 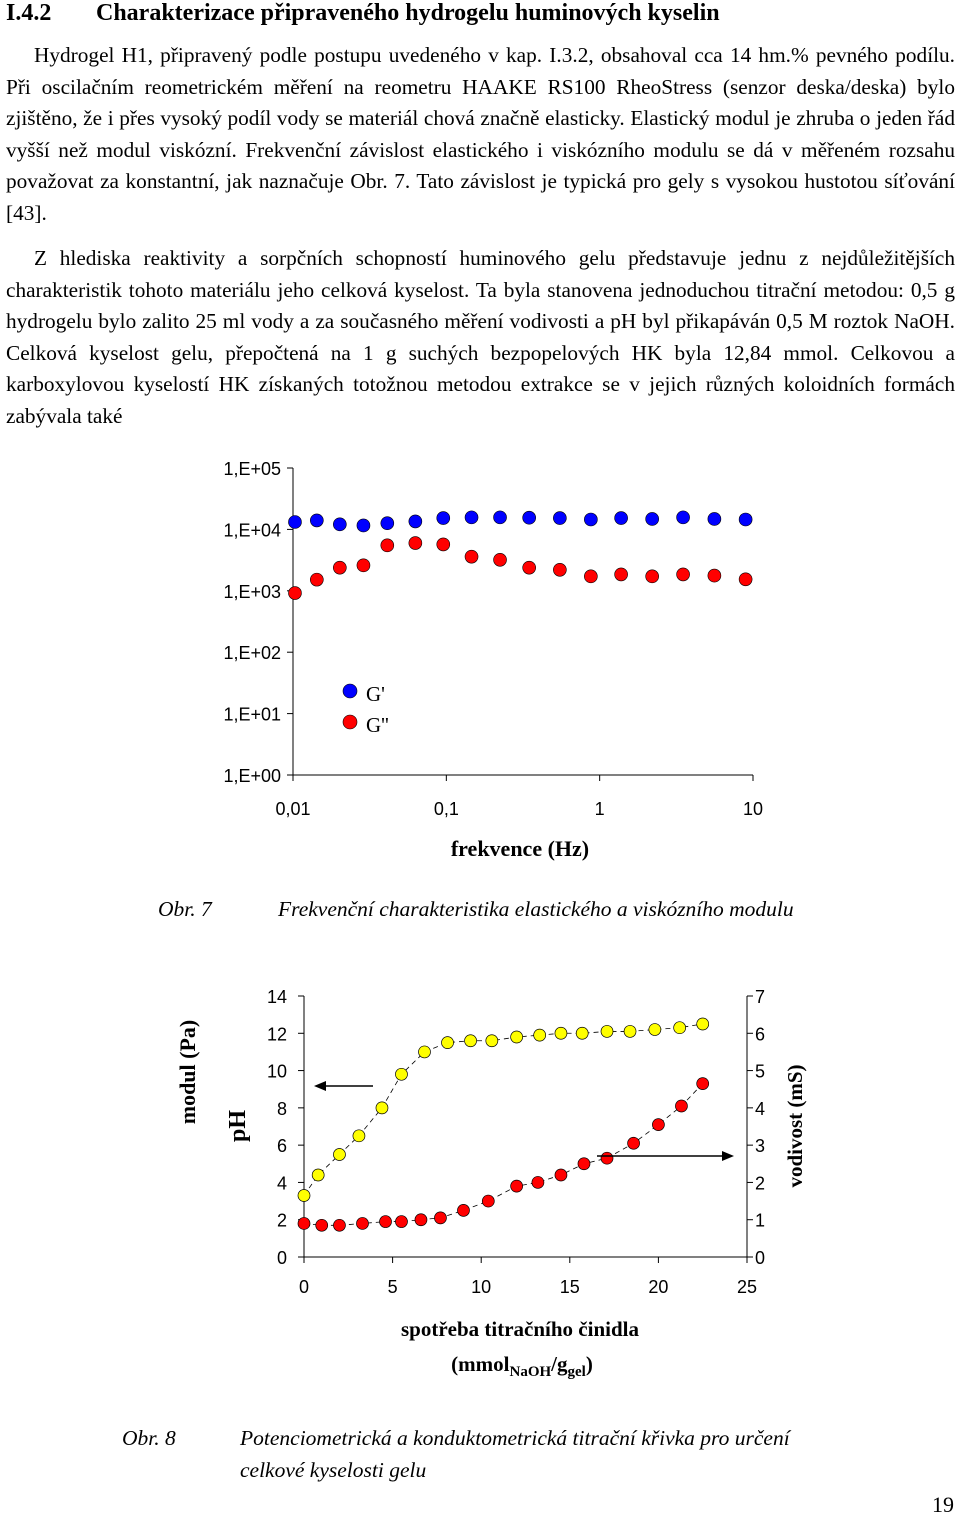 I want to click on right-y-tick-label: 7, so click(x=760, y=997).